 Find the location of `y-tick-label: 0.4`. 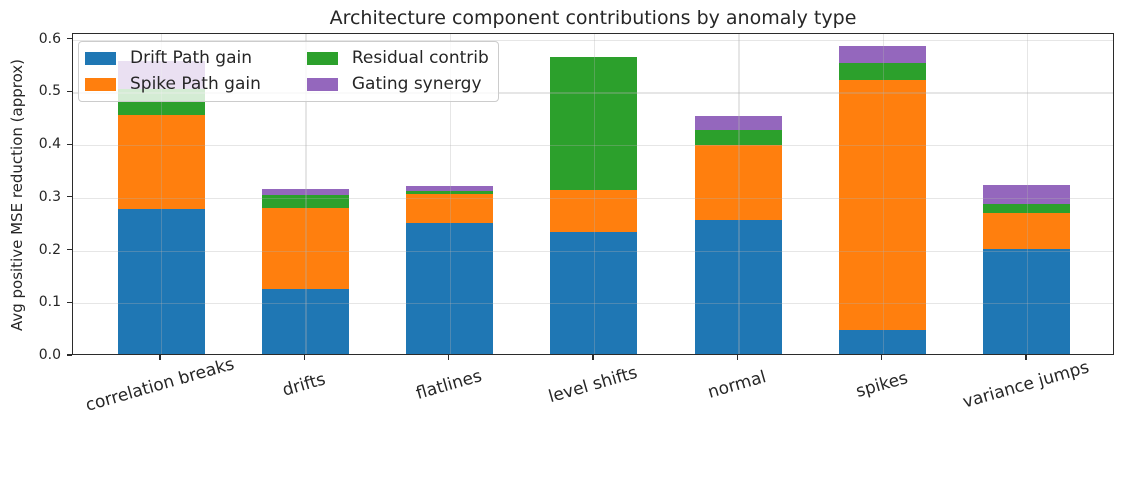

y-tick-label: 0.4 is located at coordinates (49, 144).